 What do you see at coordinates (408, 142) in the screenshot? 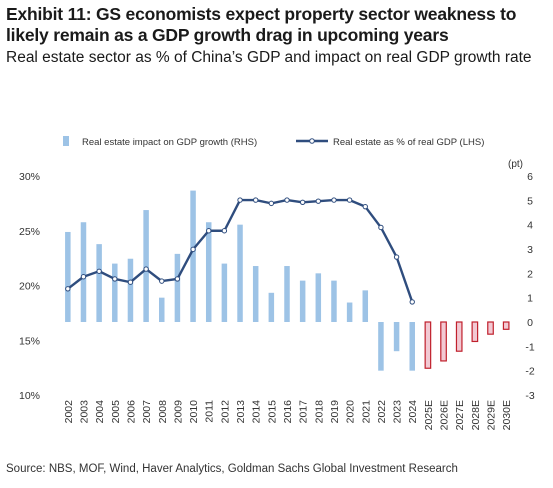
I see `legend-line-label: Real estate as % of real GDP (LHS)` at bounding box center [408, 142].